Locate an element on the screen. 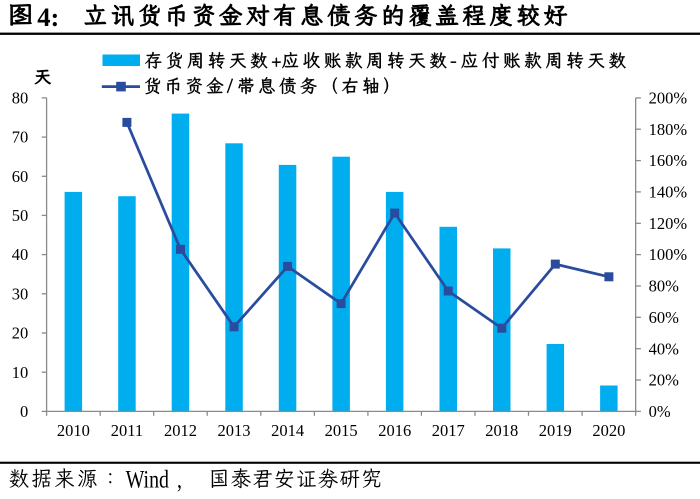 This screenshot has width=700, height=499. svg-text: 40% is located at coordinates (664, 348).